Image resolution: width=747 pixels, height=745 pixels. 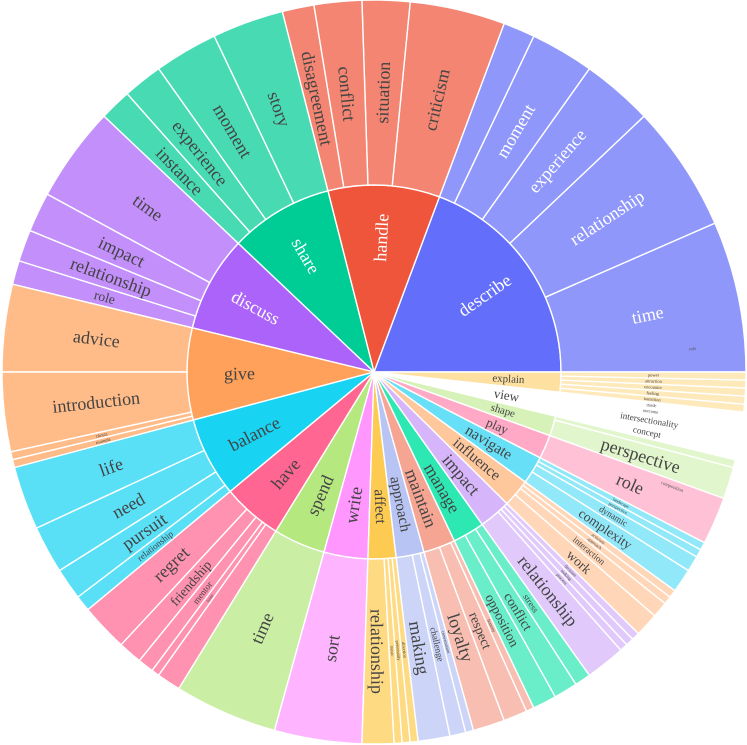 I want to click on leaf-label-explain-transition: transition, so click(x=652, y=399).